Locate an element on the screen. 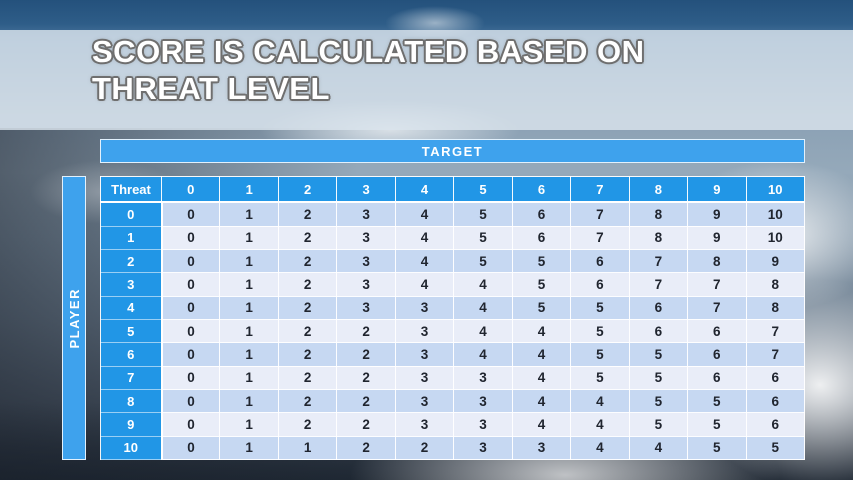 The height and width of the screenshot is (480, 853). player-row-header: 9 is located at coordinates (131, 424).